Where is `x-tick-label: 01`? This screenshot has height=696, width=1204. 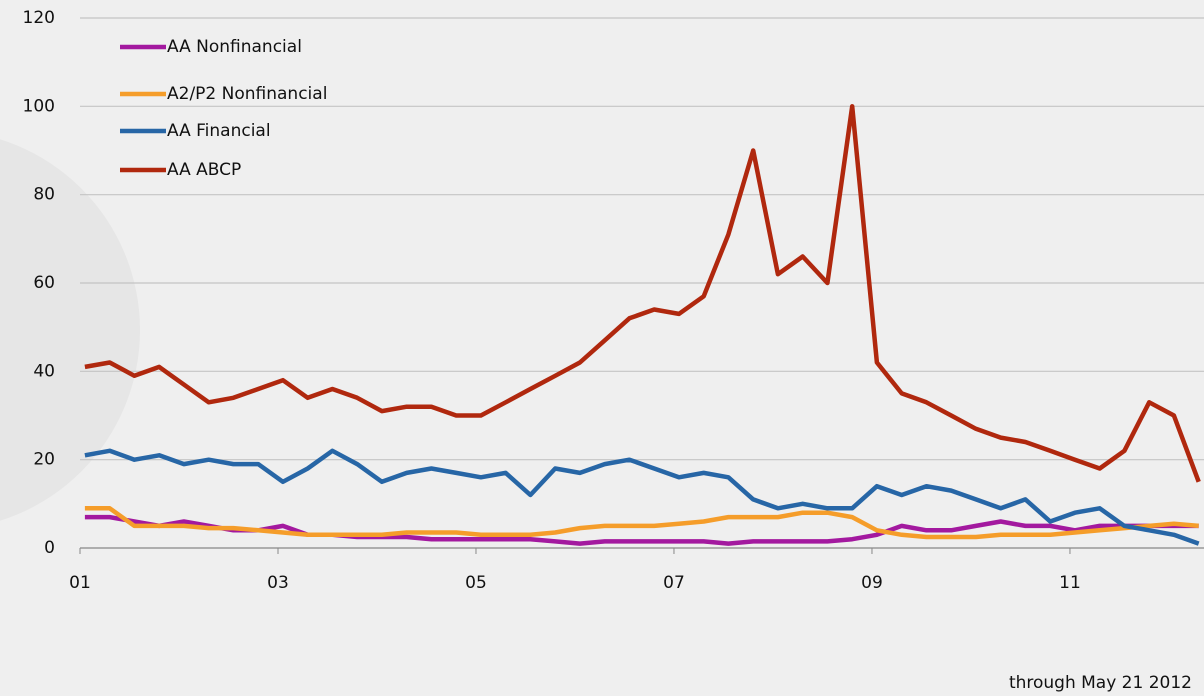 x-tick-label: 01 is located at coordinates (80, 583).